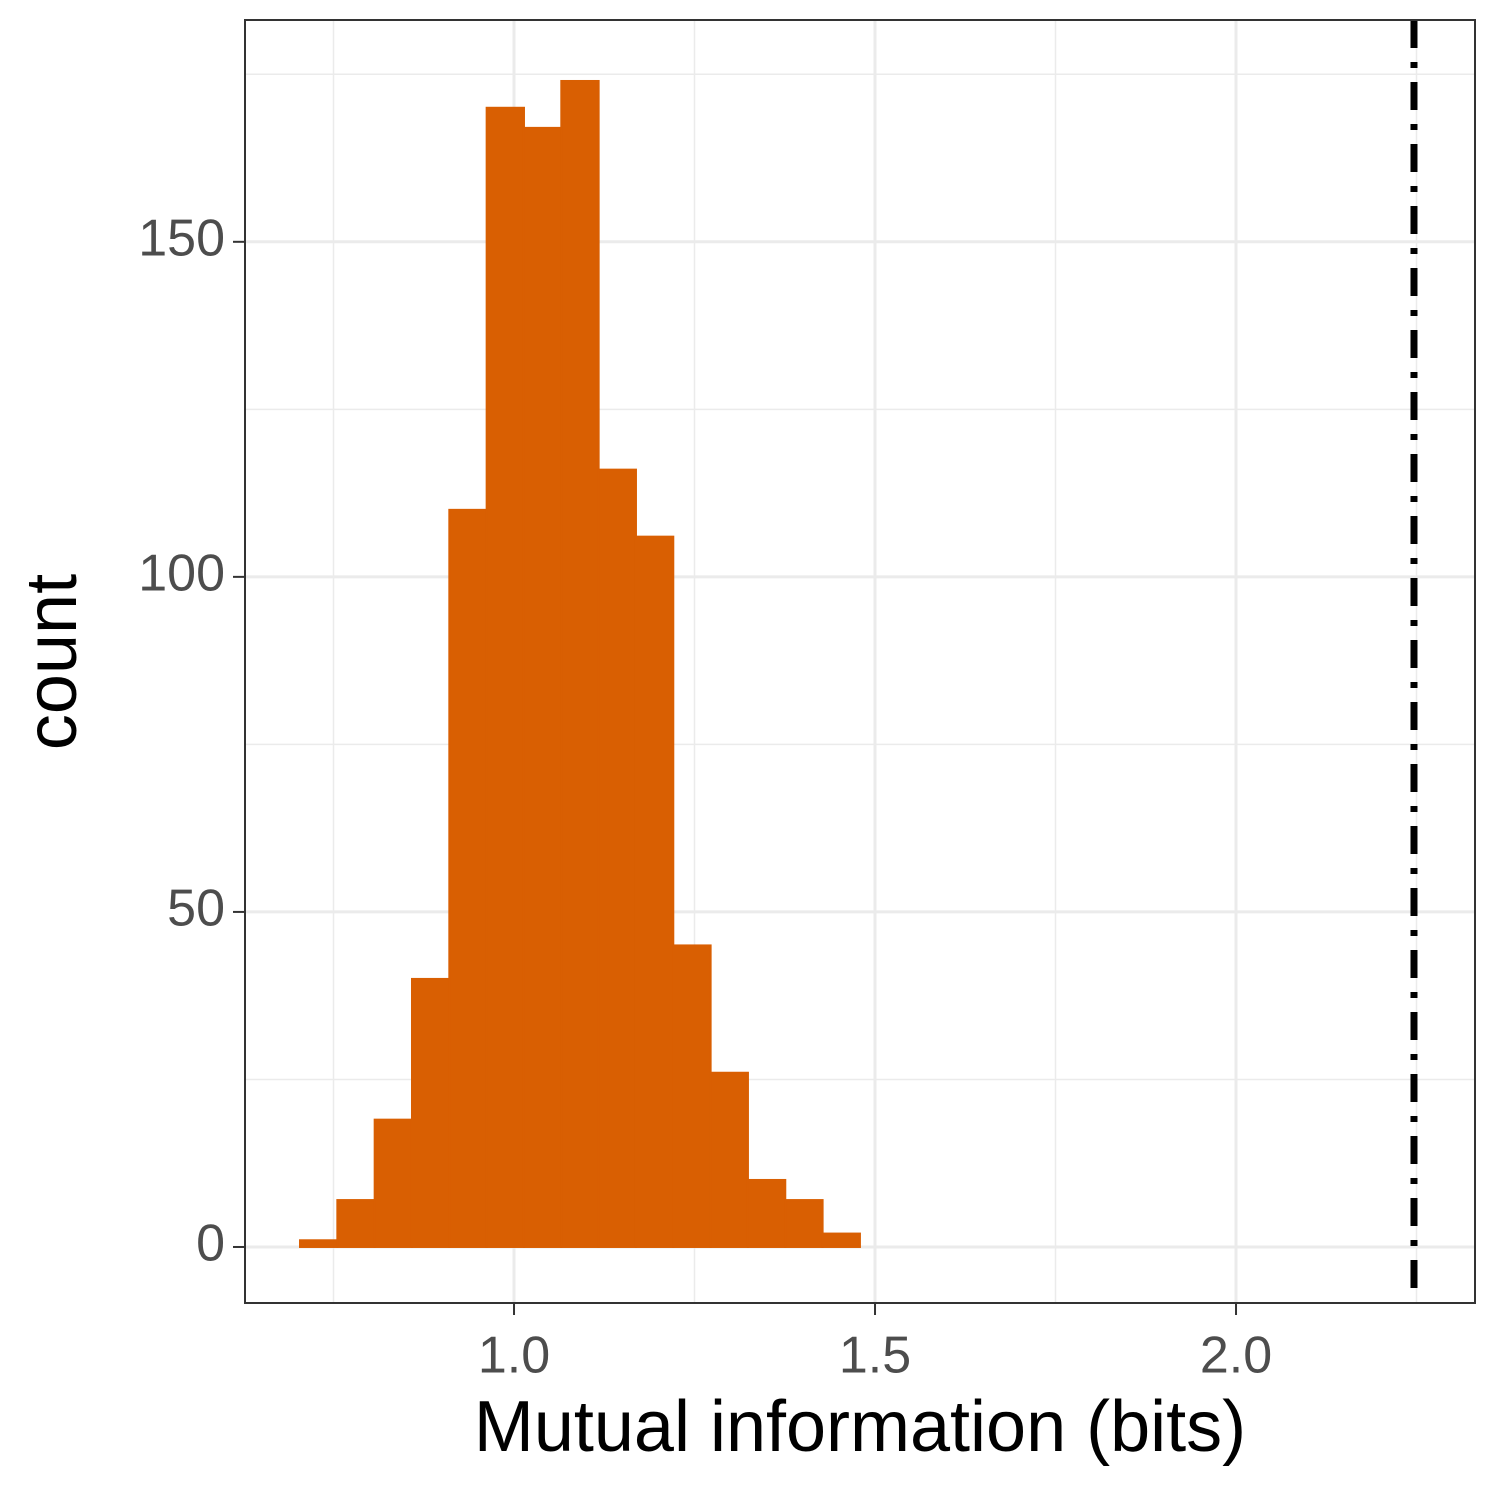 The width and height of the screenshot is (1500, 1500). Describe the element at coordinates (514, 1356) in the screenshot. I see `x-tick-label: 1.0` at that location.